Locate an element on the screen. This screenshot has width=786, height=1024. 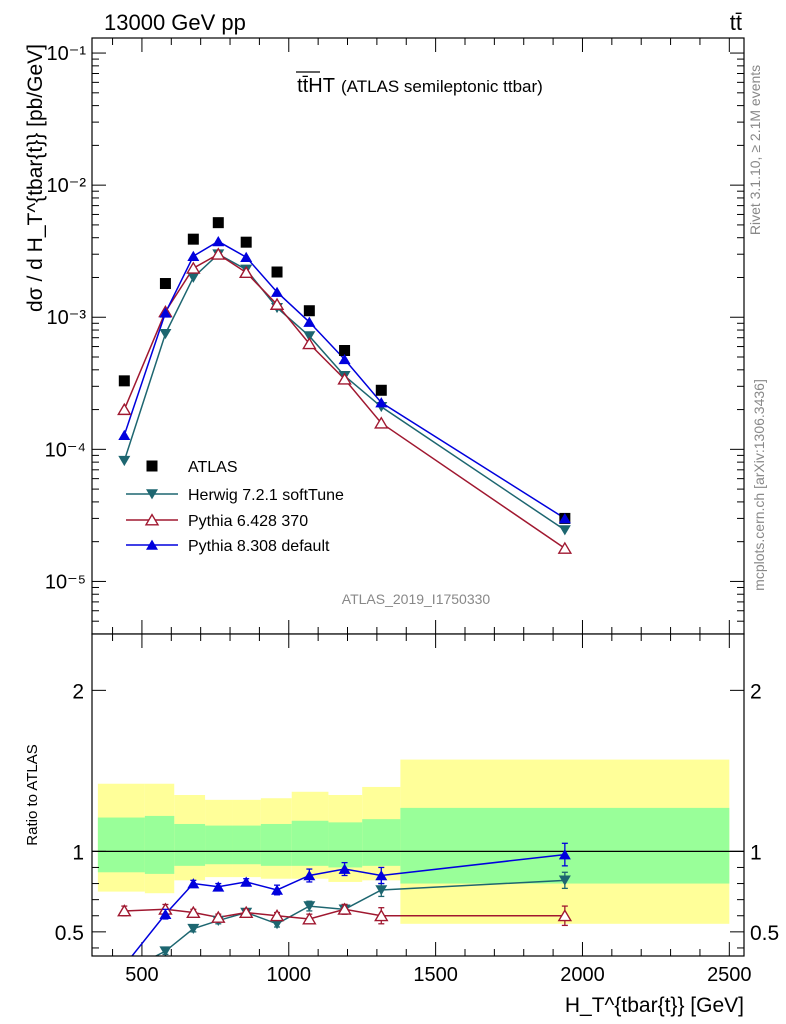
ratio-y-tick-label: 1 is located at coordinates (78, 852).